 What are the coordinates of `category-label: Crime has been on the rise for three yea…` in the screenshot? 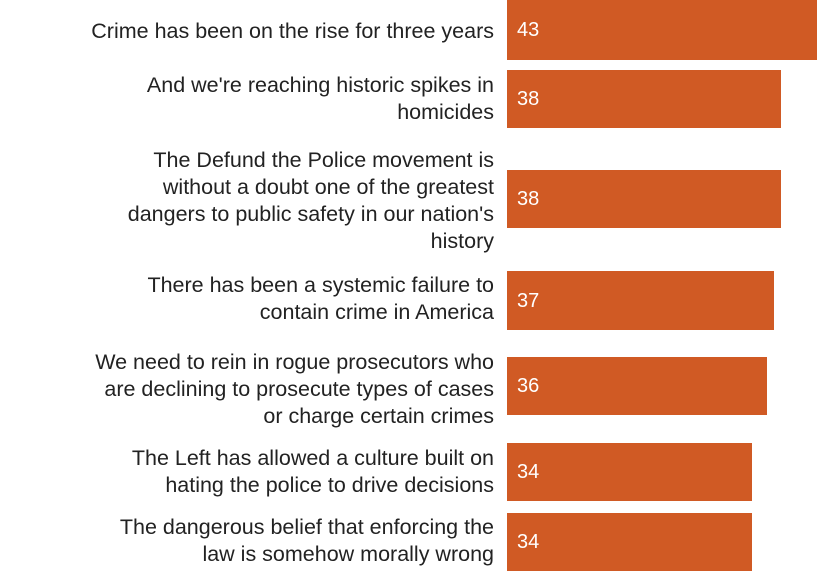 It's located at (292, 30).